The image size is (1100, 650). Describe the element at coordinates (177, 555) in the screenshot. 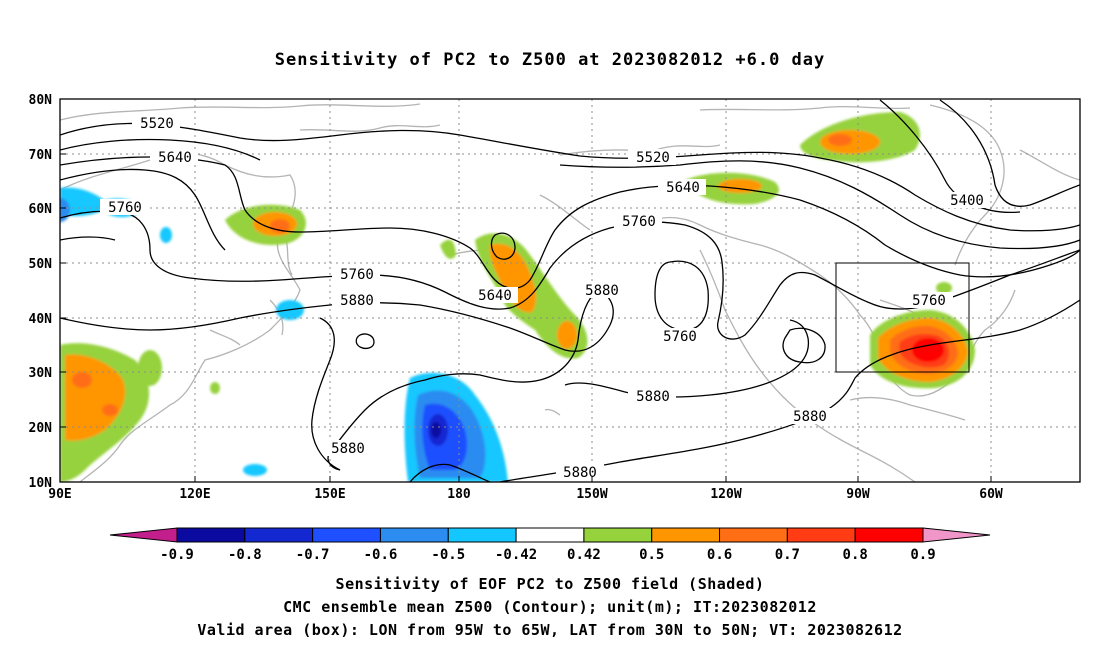

I see `colorbar-tick-label: -0.9` at that location.